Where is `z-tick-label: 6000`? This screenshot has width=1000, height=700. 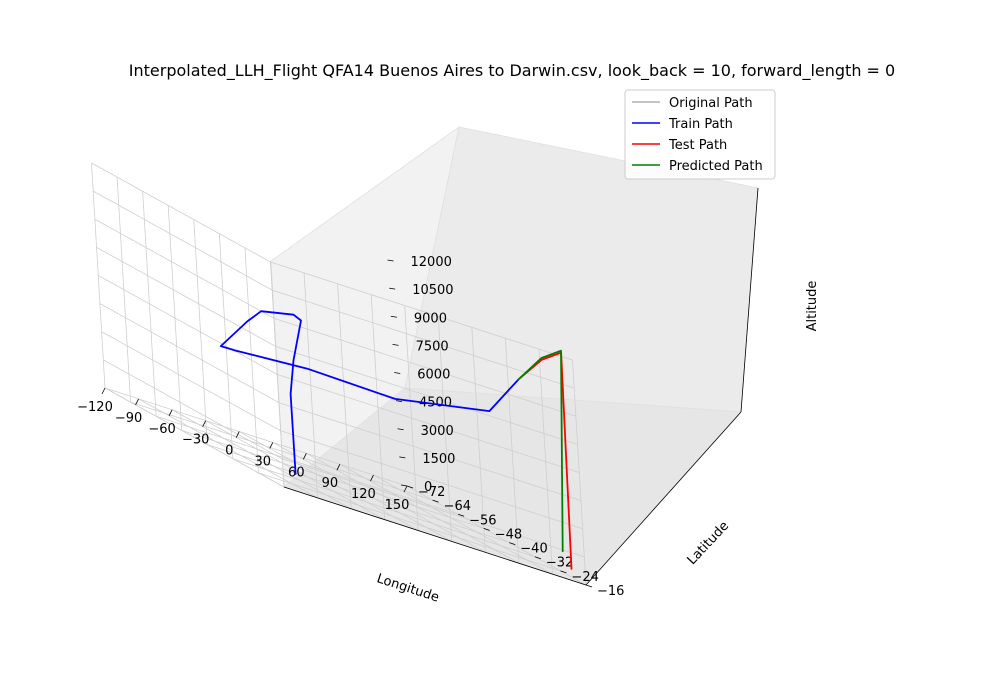
z-tick-label: 6000 is located at coordinates (433, 375).